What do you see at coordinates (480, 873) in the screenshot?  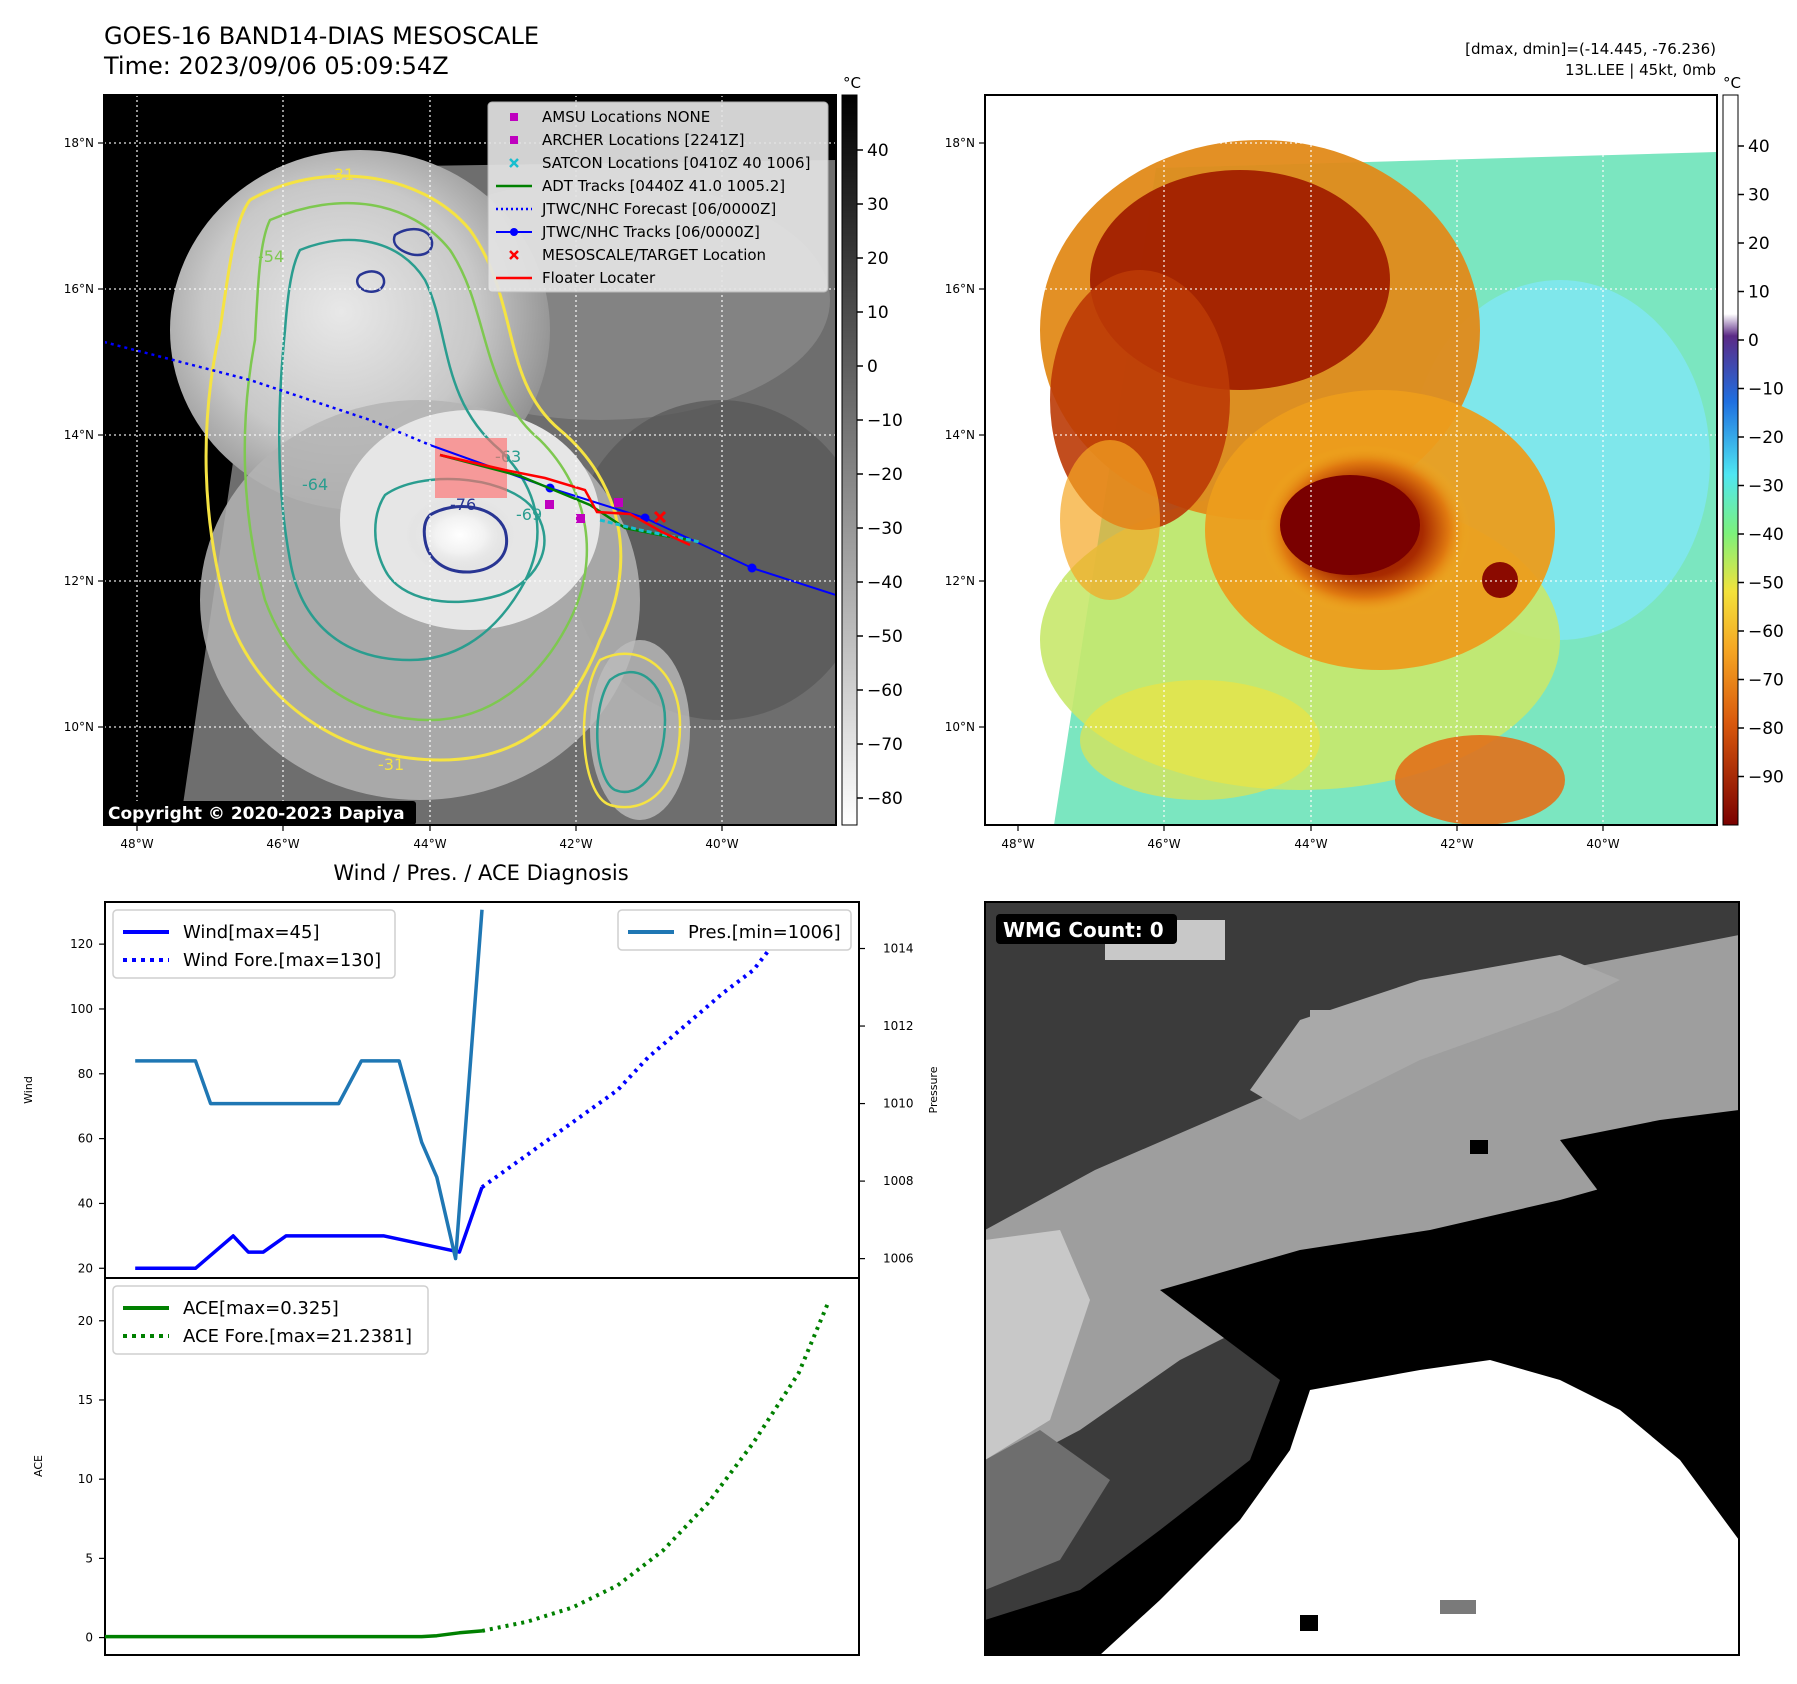 I see `diagnosis-title: Wind / Pres. / ACE Diagnosis` at bounding box center [480, 873].